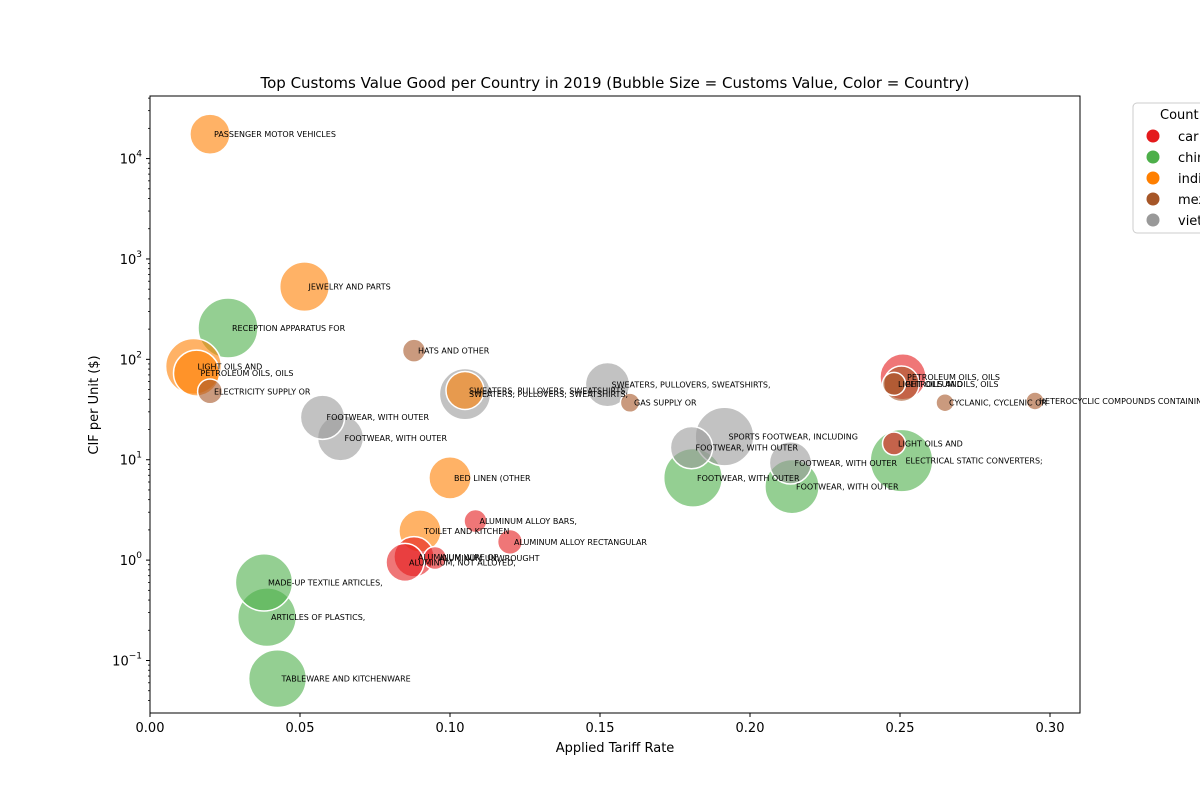  Describe the element at coordinates (1189, 221) in the screenshot. I see `legend-label-viet: viet` at that location.